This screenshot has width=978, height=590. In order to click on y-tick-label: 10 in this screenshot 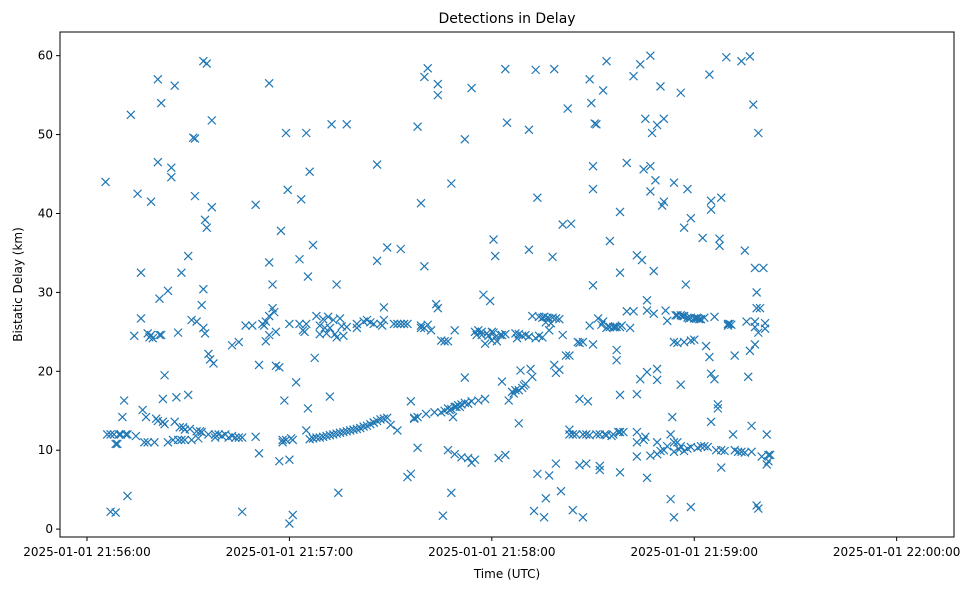, I will do `click(45, 450)`.